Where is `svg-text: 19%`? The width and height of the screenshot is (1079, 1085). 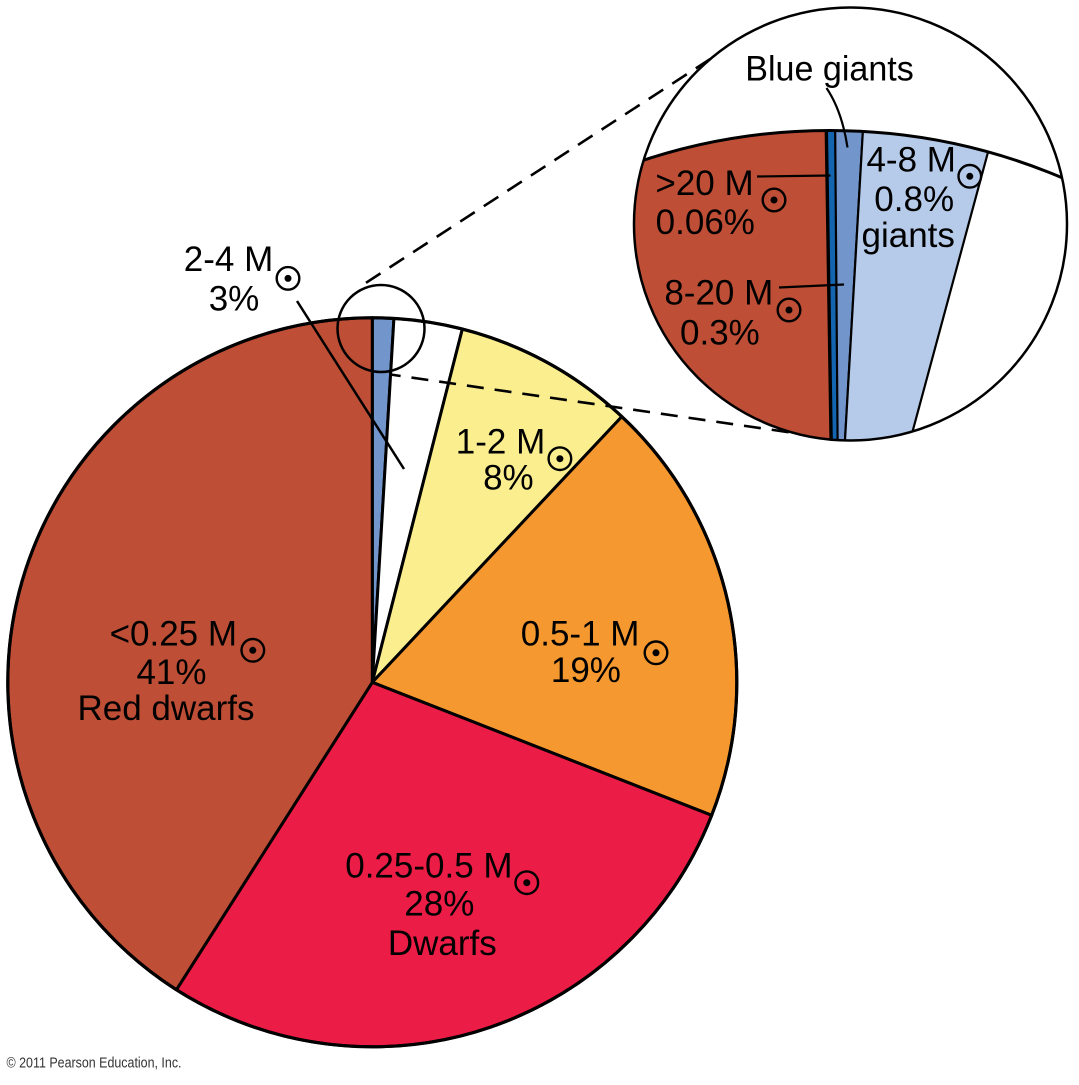
svg-text: 19% is located at coordinates (586, 670).